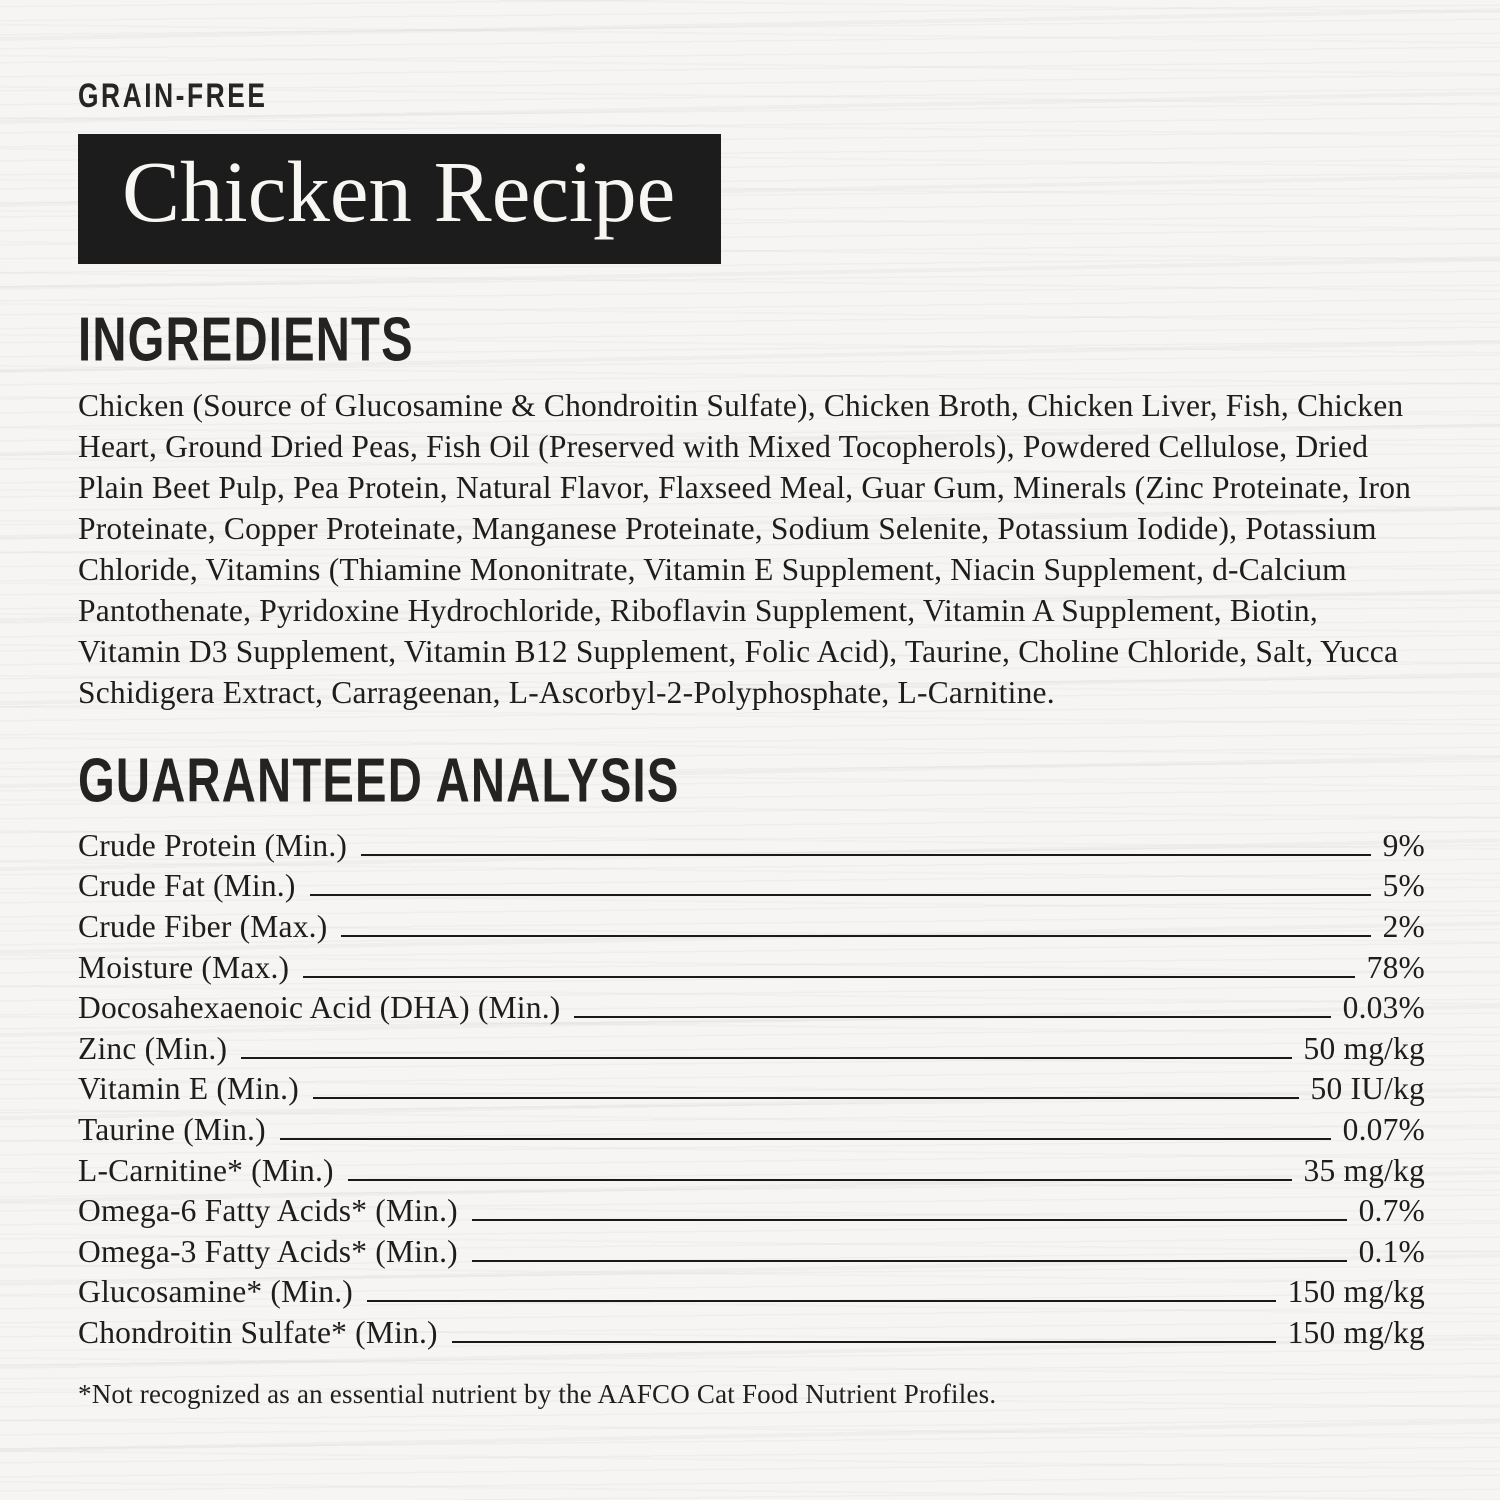 The height and width of the screenshot is (1500, 1500). Describe the element at coordinates (188, 1089) in the screenshot. I see `nutrient-label: Vitamin E (Min.)` at that location.